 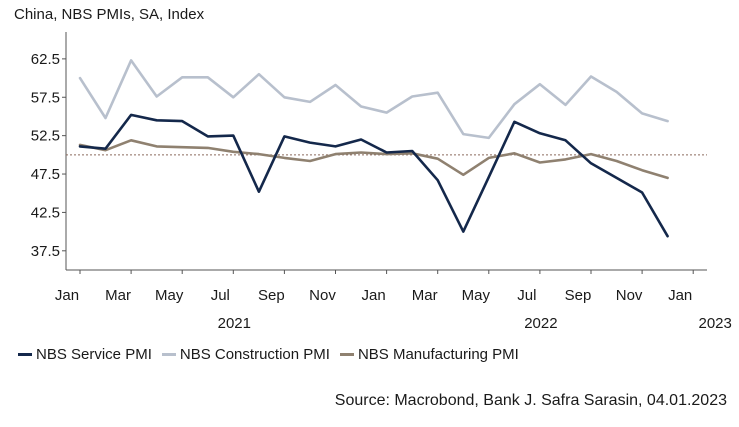 I want to click on legend-label-manufacturing: NBS Manufacturing PMI, so click(x=438, y=354).